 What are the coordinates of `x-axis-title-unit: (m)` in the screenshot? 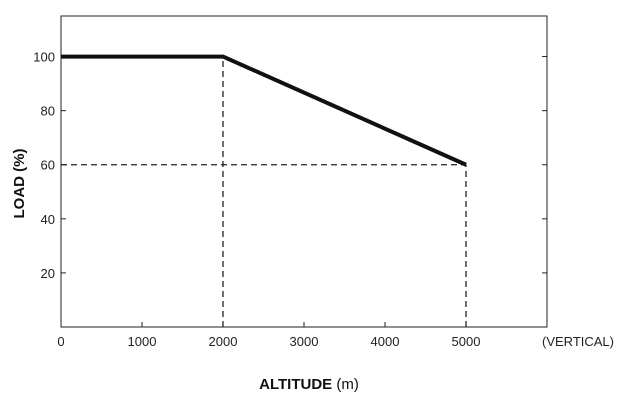 It's located at (347, 384).